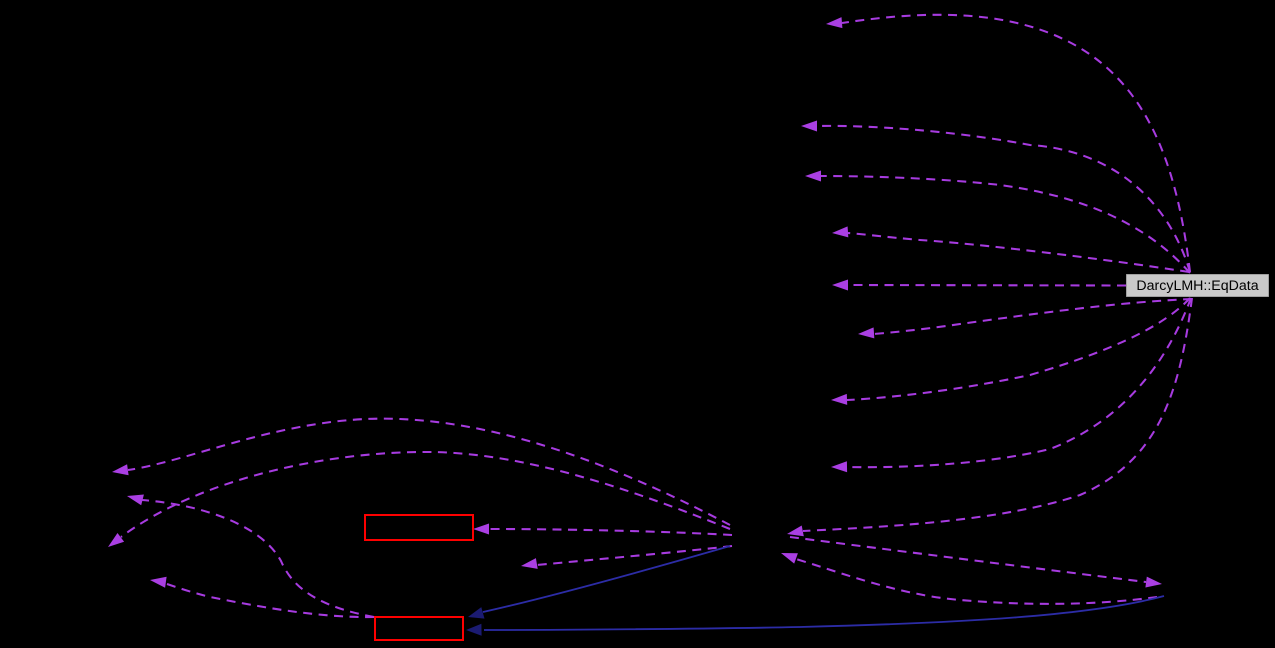 Image resolution: width=1275 pixels, height=648 pixels. I want to click on svg-text: DarcyLMH::EqData, so click(1197, 286).